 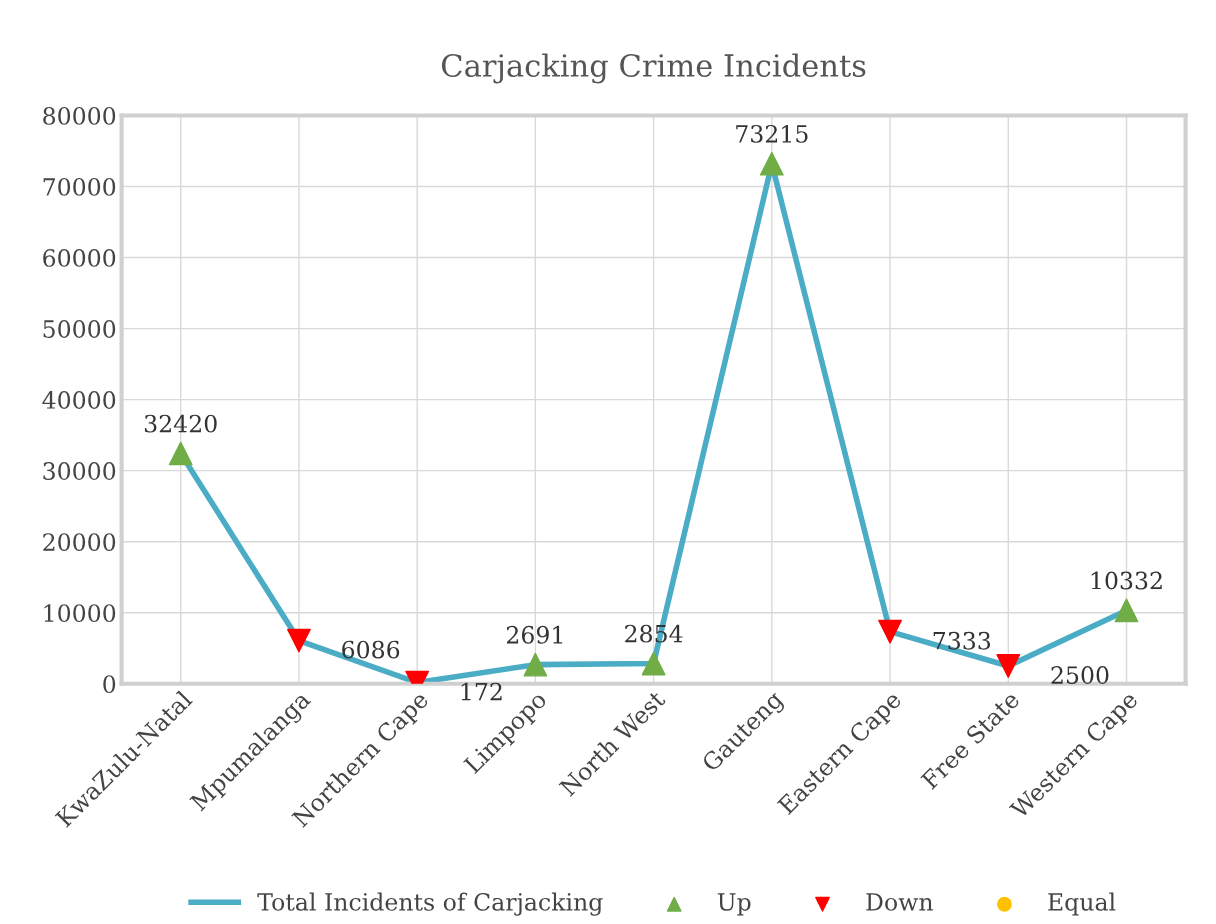 What do you see at coordinates (180, 423) in the screenshot?
I see `data-label: 32420` at bounding box center [180, 423].